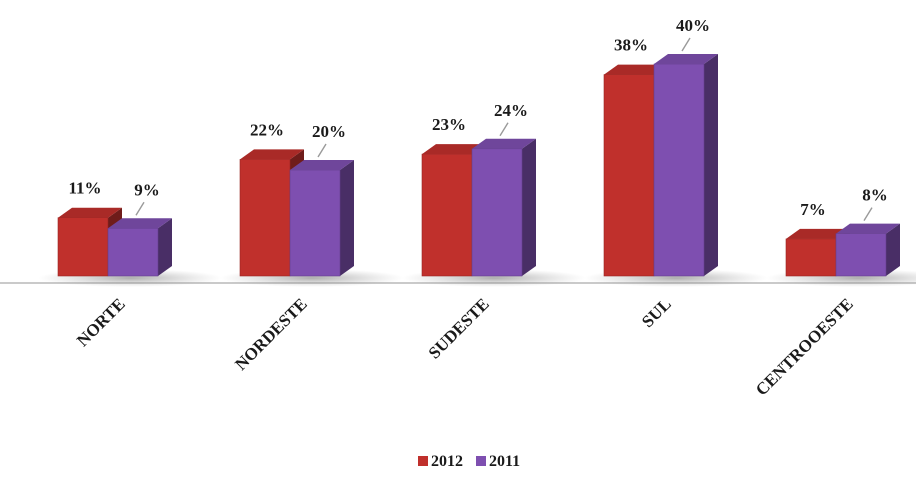 This screenshot has height=498, width=916. I want to click on value-label-2011-norte: 9%, so click(147, 189).